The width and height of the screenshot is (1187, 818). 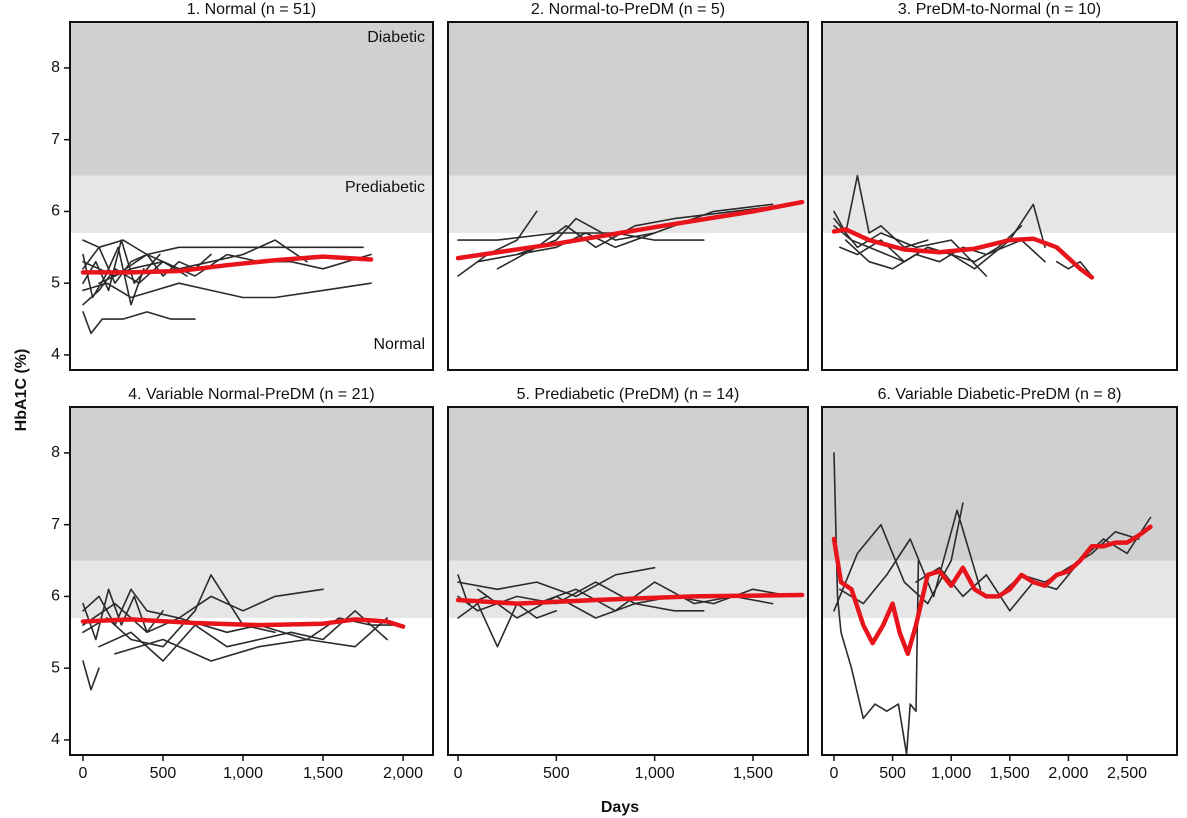 I want to click on panel: 3. PreDM-to-Normal (n = 10), so click(x=999, y=186).